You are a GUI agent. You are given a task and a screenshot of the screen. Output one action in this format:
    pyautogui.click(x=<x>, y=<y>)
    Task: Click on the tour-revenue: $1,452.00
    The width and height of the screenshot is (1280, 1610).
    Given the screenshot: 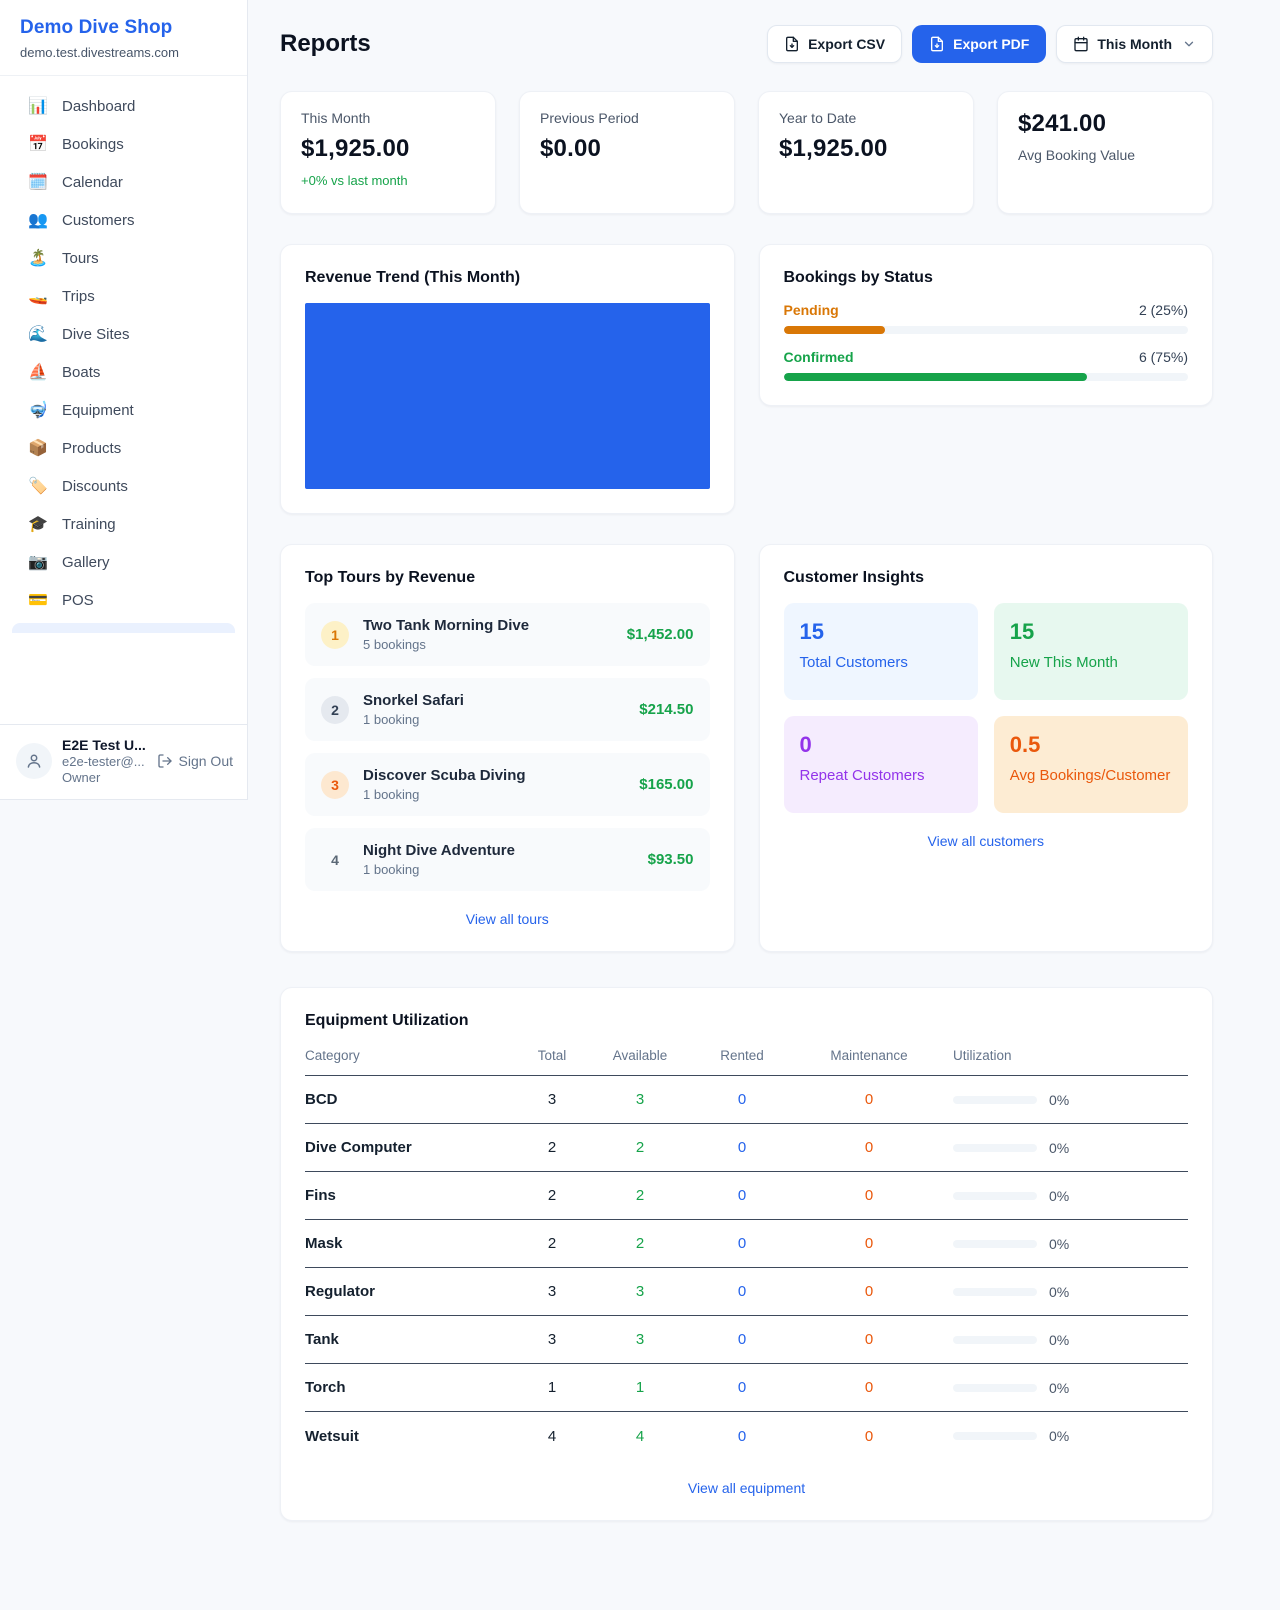 What is the action you would take?
    pyautogui.click(x=660, y=634)
    